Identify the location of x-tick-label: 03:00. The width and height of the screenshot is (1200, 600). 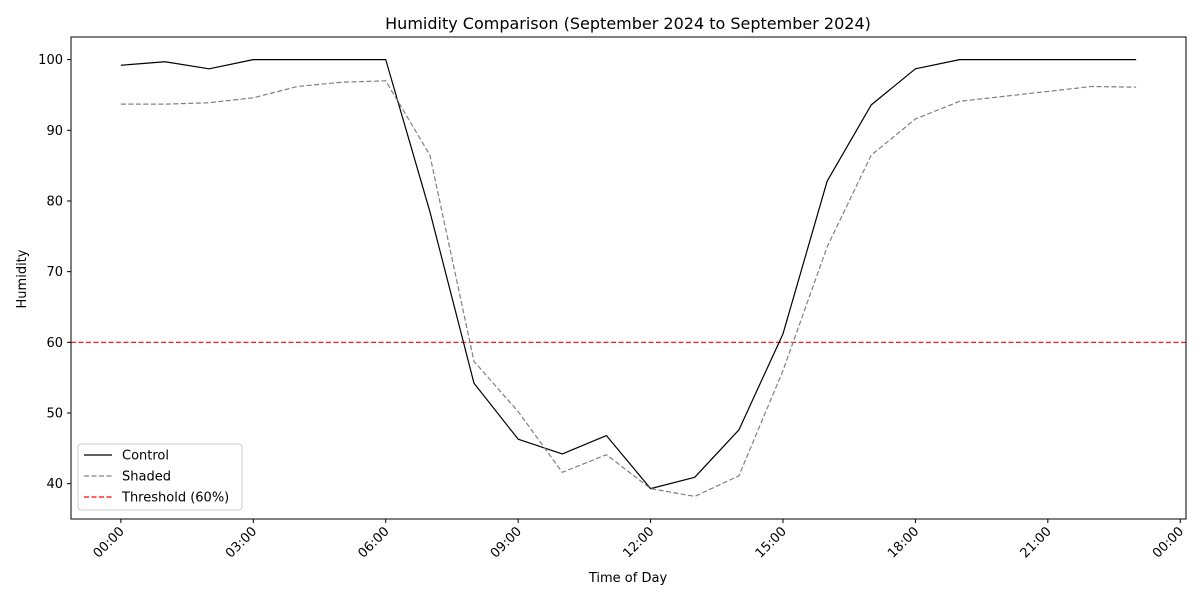
(241, 542).